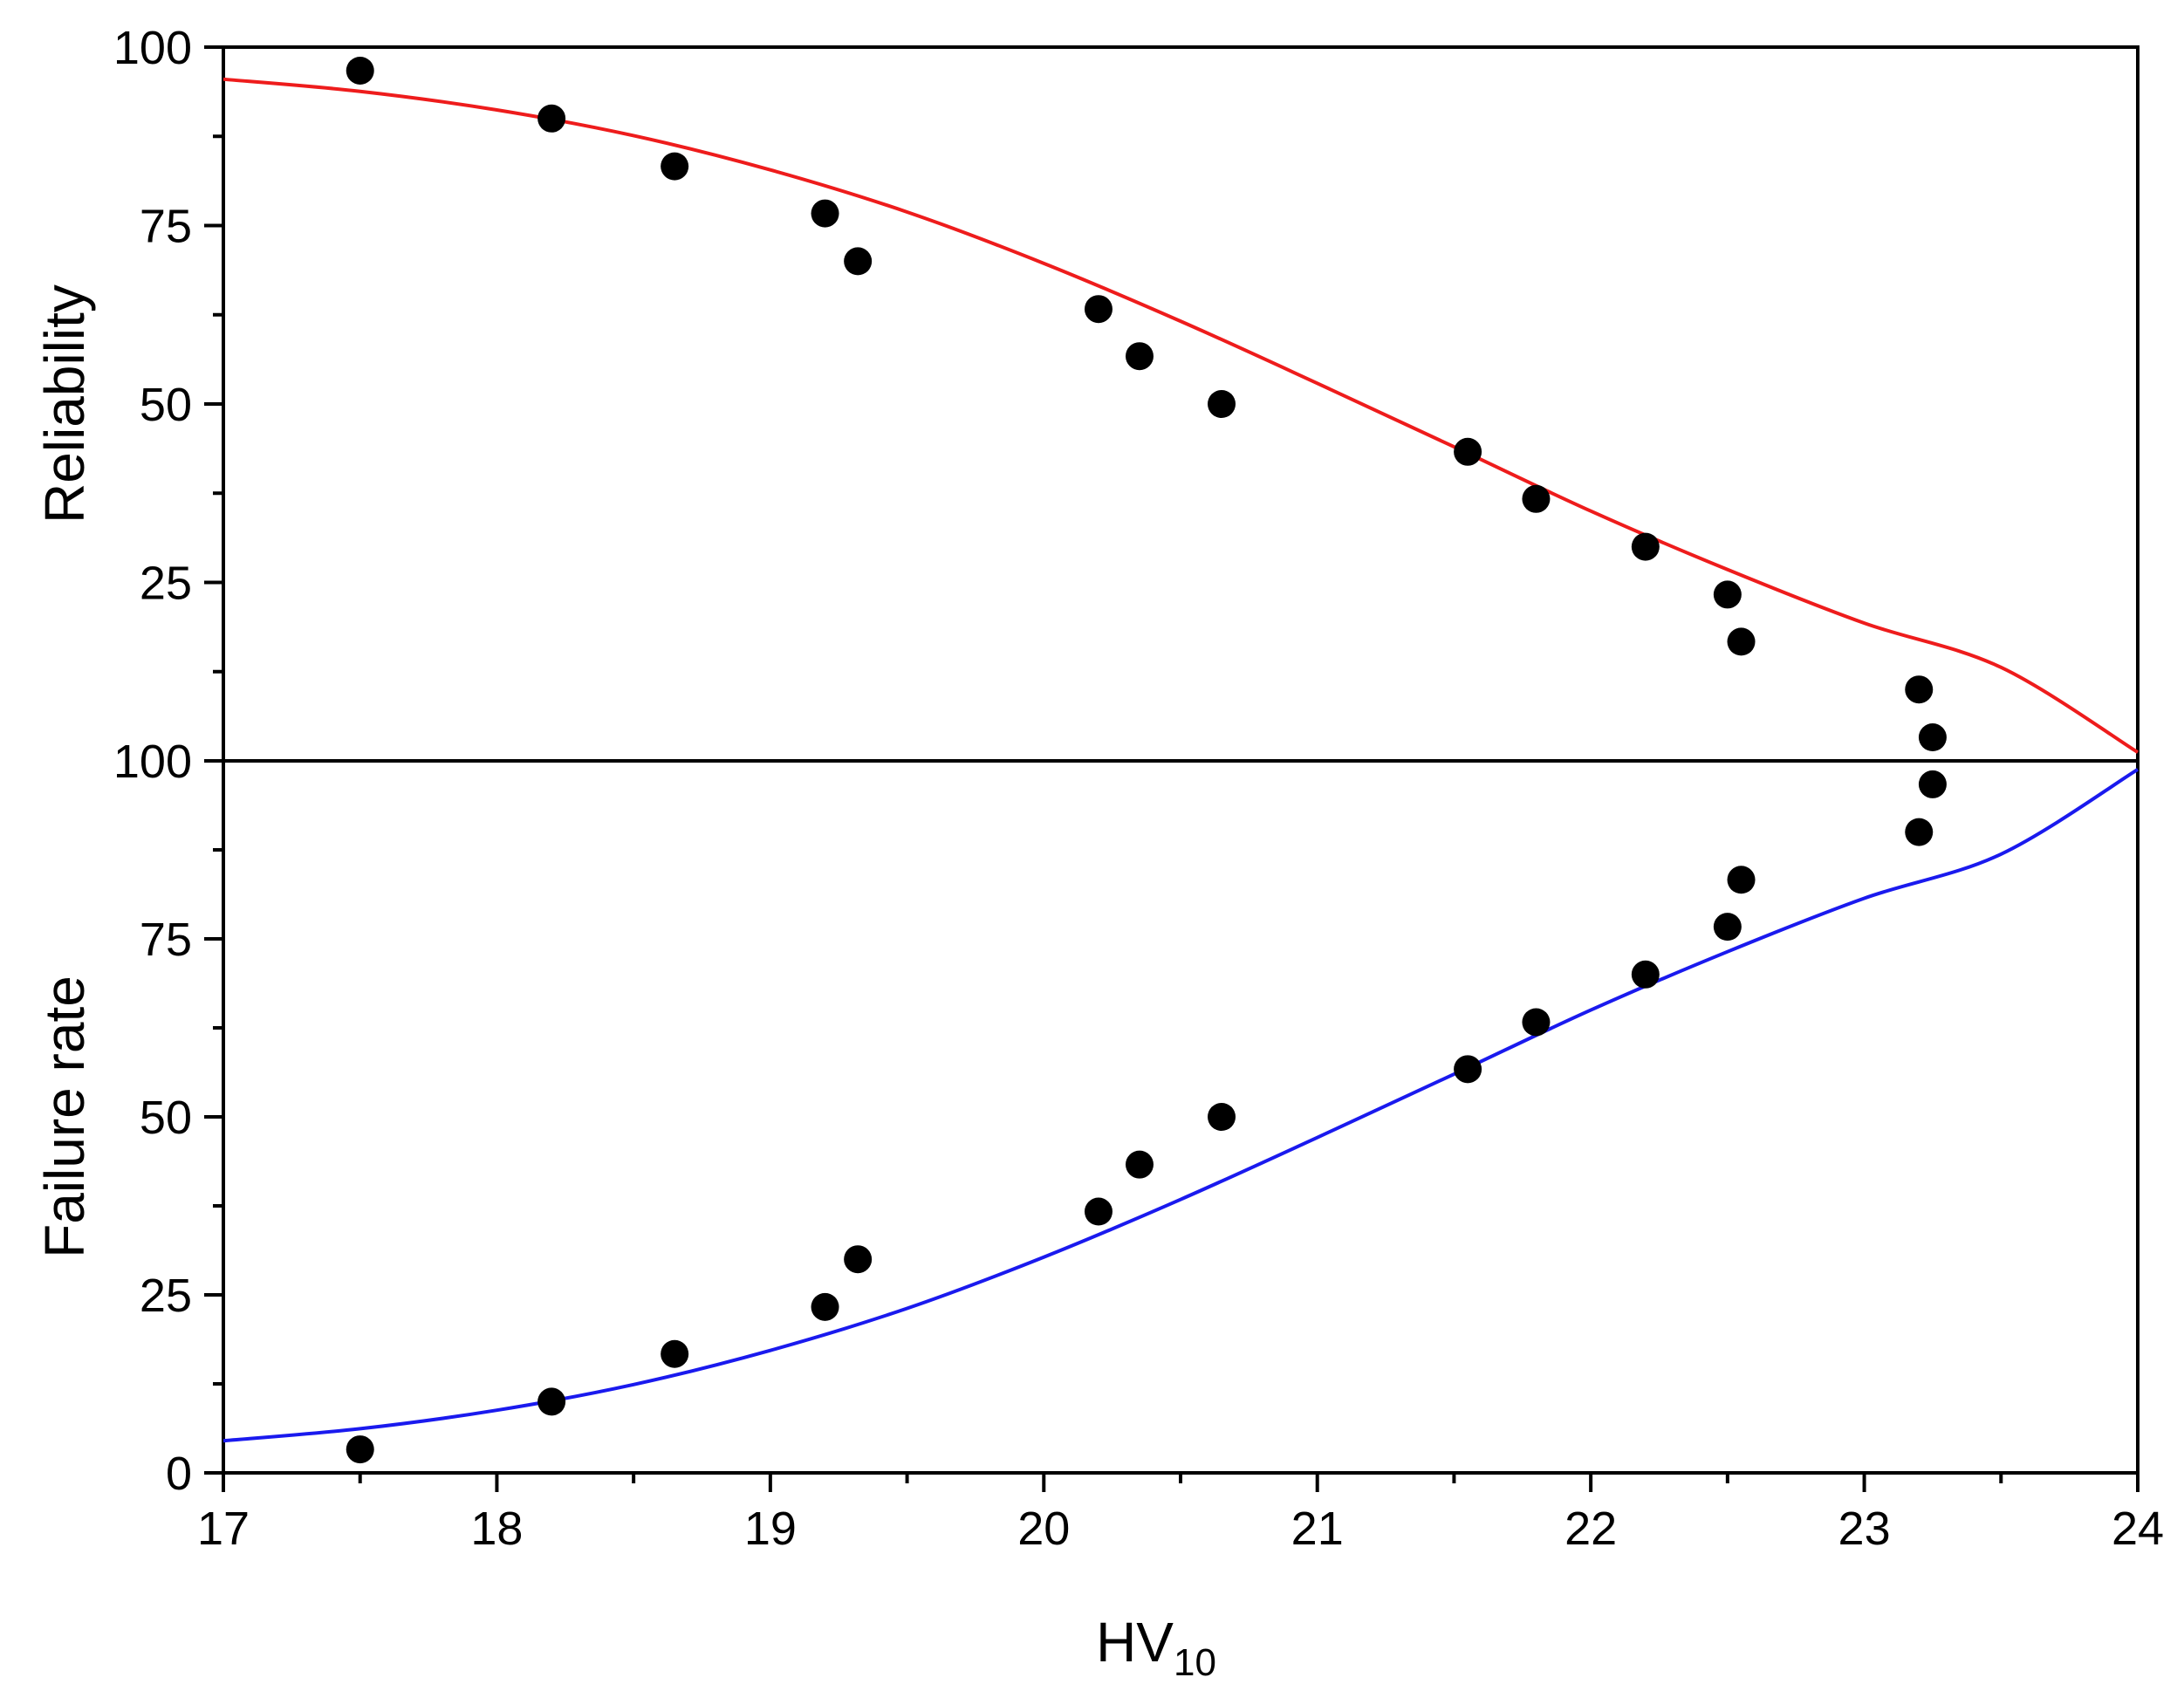 Image resolution: width=2184 pixels, height=1691 pixels. Describe the element at coordinates (2138, 1529) in the screenshot. I see `x-tick-label: 24` at that location.